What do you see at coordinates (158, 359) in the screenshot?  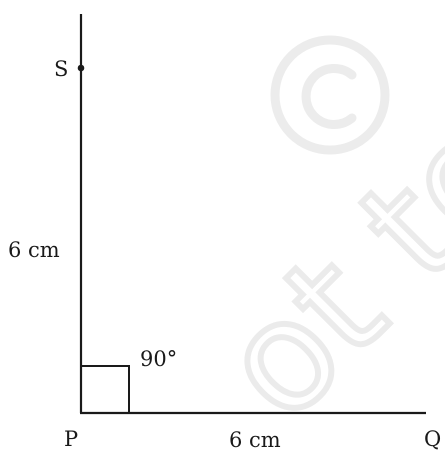 I see `angle-label: 90°` at bounding box center [158, 359].